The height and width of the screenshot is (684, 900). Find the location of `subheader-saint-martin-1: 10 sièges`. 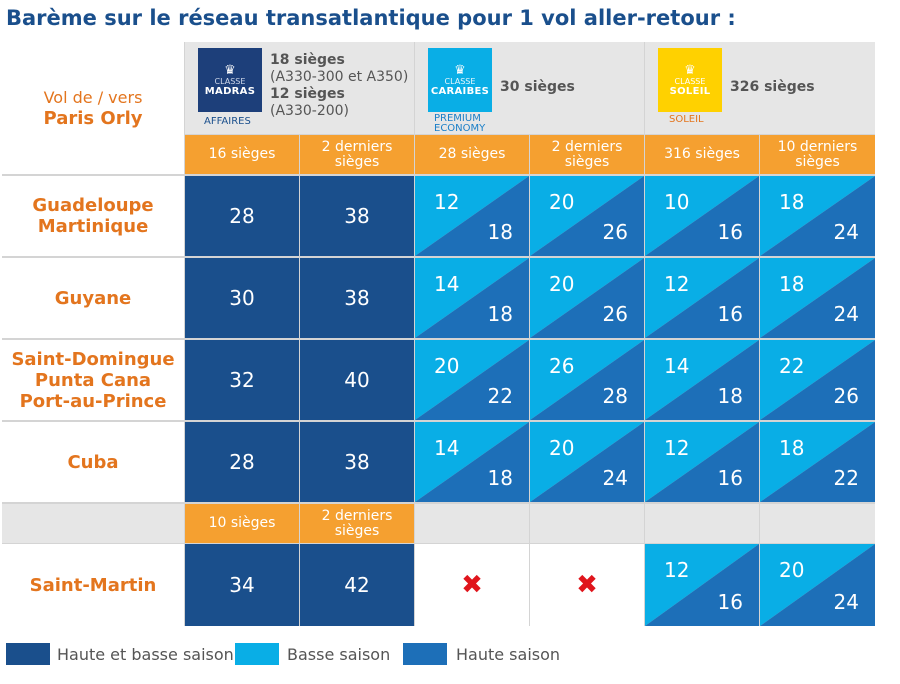

subheader-saint-martin-1: 10 sièges is located at coordinates (242, 523).